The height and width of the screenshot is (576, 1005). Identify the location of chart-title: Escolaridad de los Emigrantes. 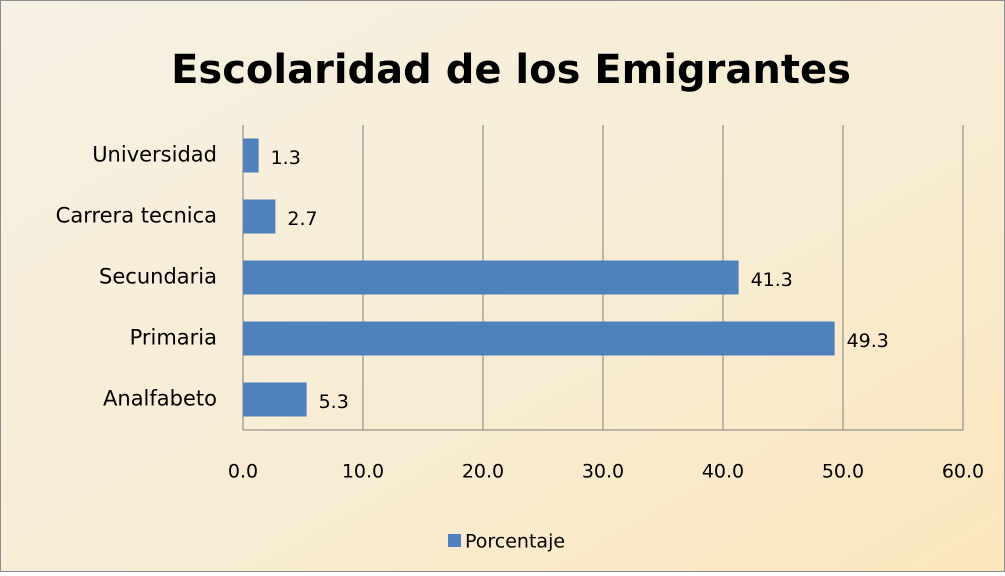
(511, 70).